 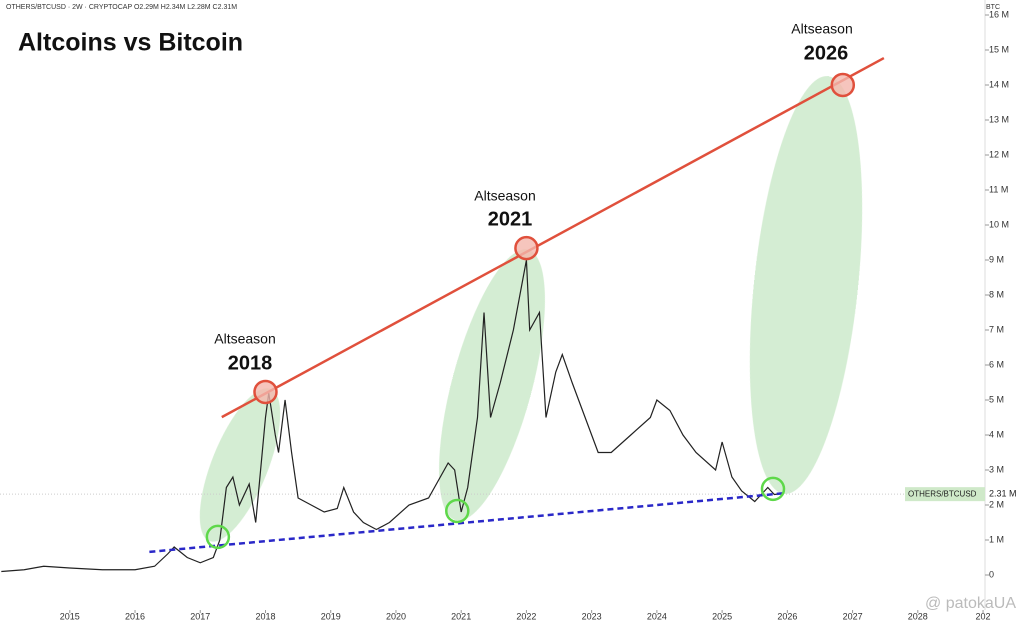 What do you see at coordinates (396, 616) in the screenshot?
I see `x-tick-label: 2020` at bounding box center [396, 616].